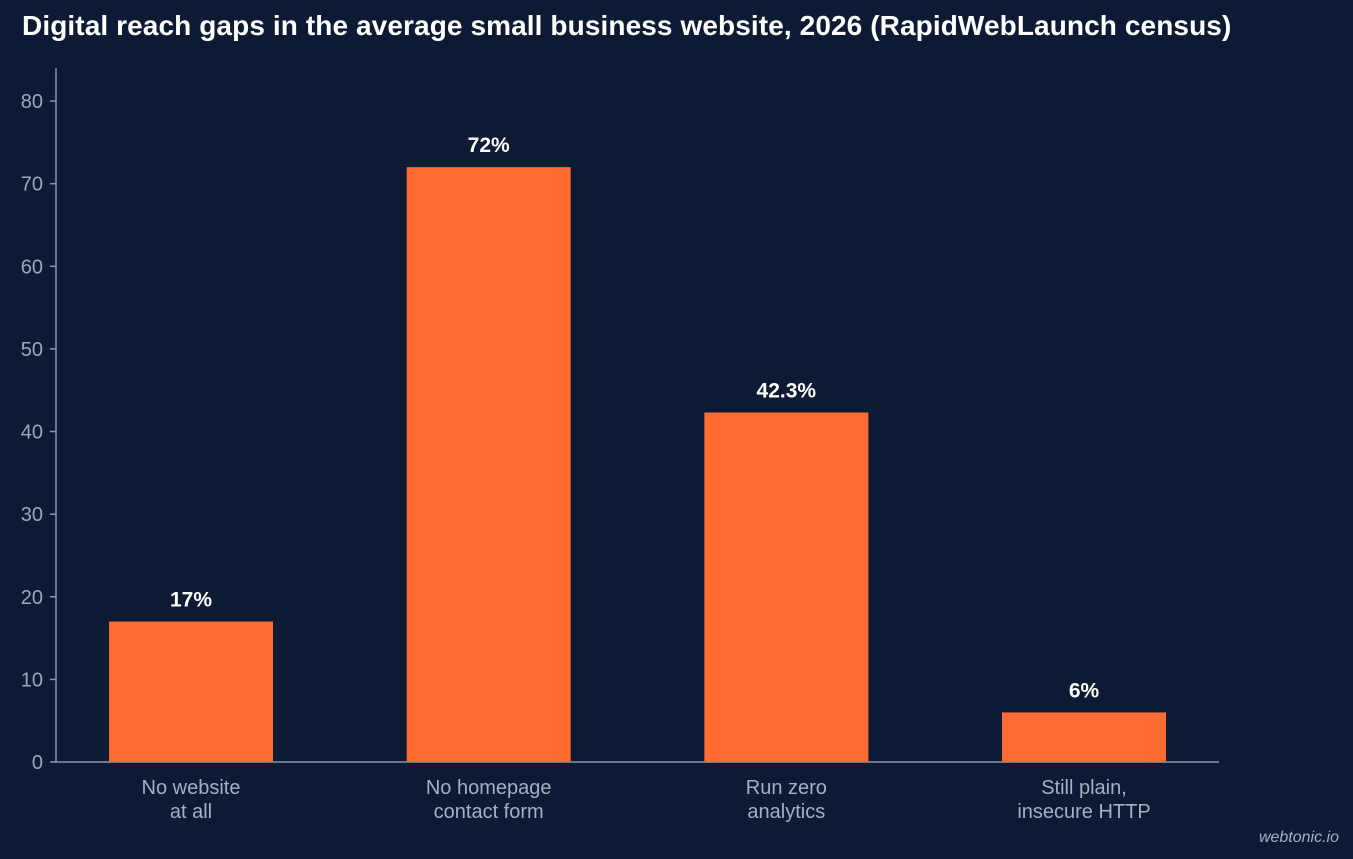 Image resolution: width=1353 pixels, height=859 pixels. I want to click on y-tick-label: 40, so click(32, 433).